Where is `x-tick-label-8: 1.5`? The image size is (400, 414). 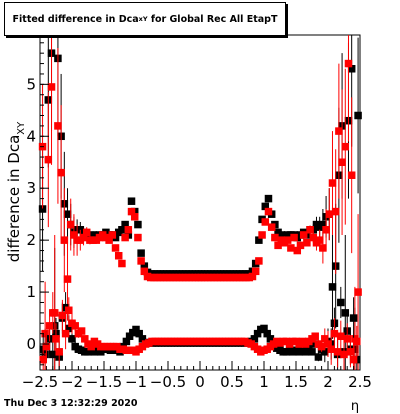
x-tick-label-8: 1.5 is located at coordinates (296, 382).